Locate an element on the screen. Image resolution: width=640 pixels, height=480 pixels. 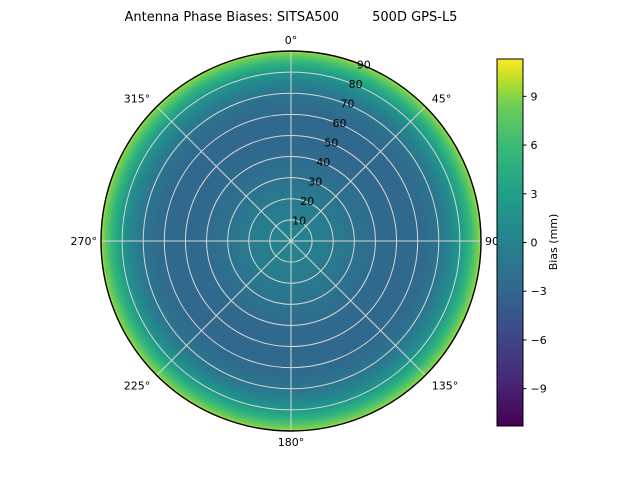
colorbar-axis-label: Bias (mm) is located at coordinates (553, 242).